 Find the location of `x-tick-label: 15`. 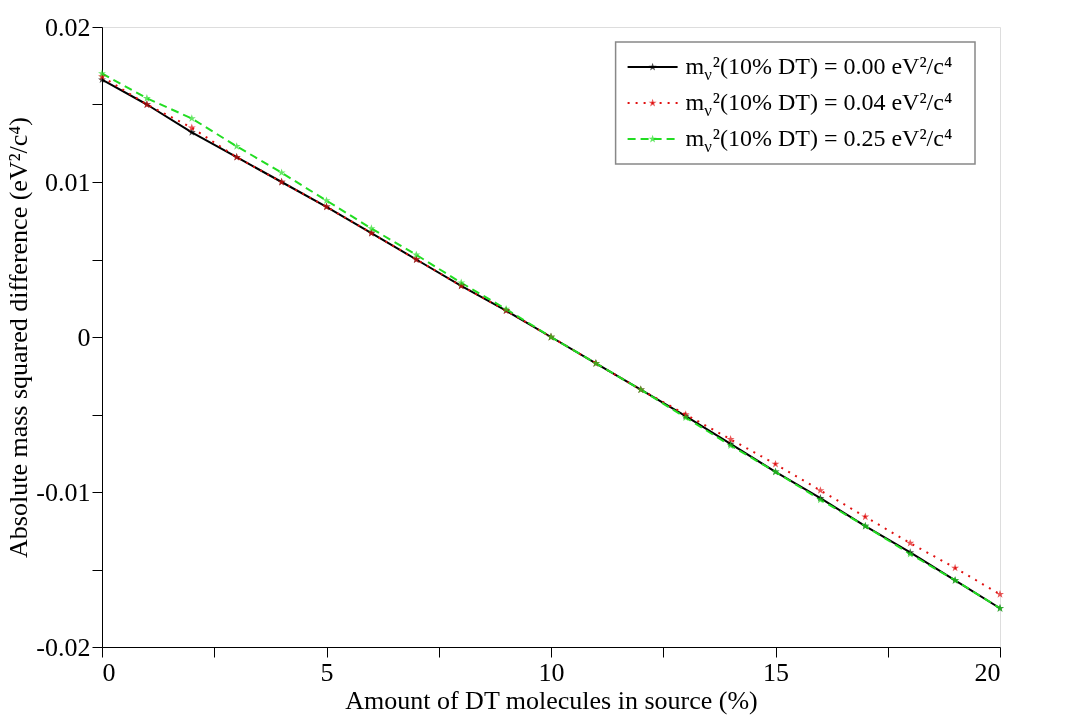

x-tick-label: 15 is located at coordinates (776, 672).